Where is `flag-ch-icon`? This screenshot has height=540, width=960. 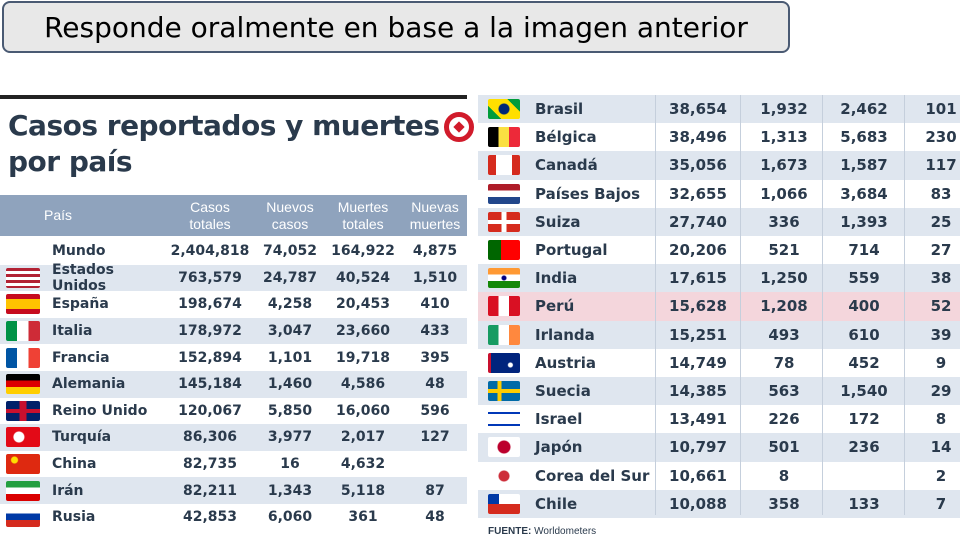
flag-ch-icon is located at coordinates (504, 221).